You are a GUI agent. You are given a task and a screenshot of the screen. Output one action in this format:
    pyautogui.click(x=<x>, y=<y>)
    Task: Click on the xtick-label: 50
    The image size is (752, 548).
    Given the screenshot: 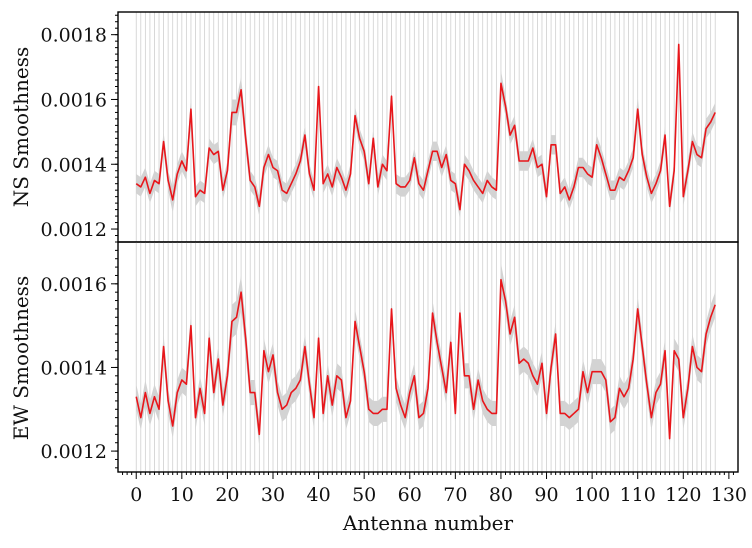 What is the action you would take?
    pyautogui.click(x=364, y=495)
    